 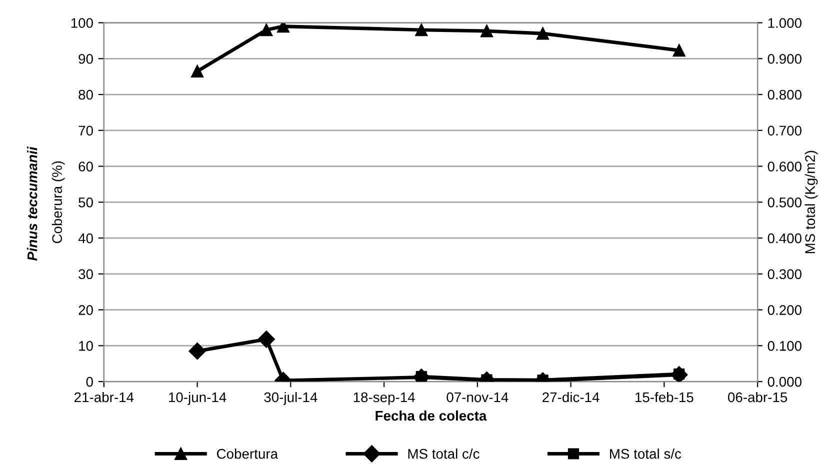 I want to click on y2-tick-label: 0.400, so click(x=785, y=238).